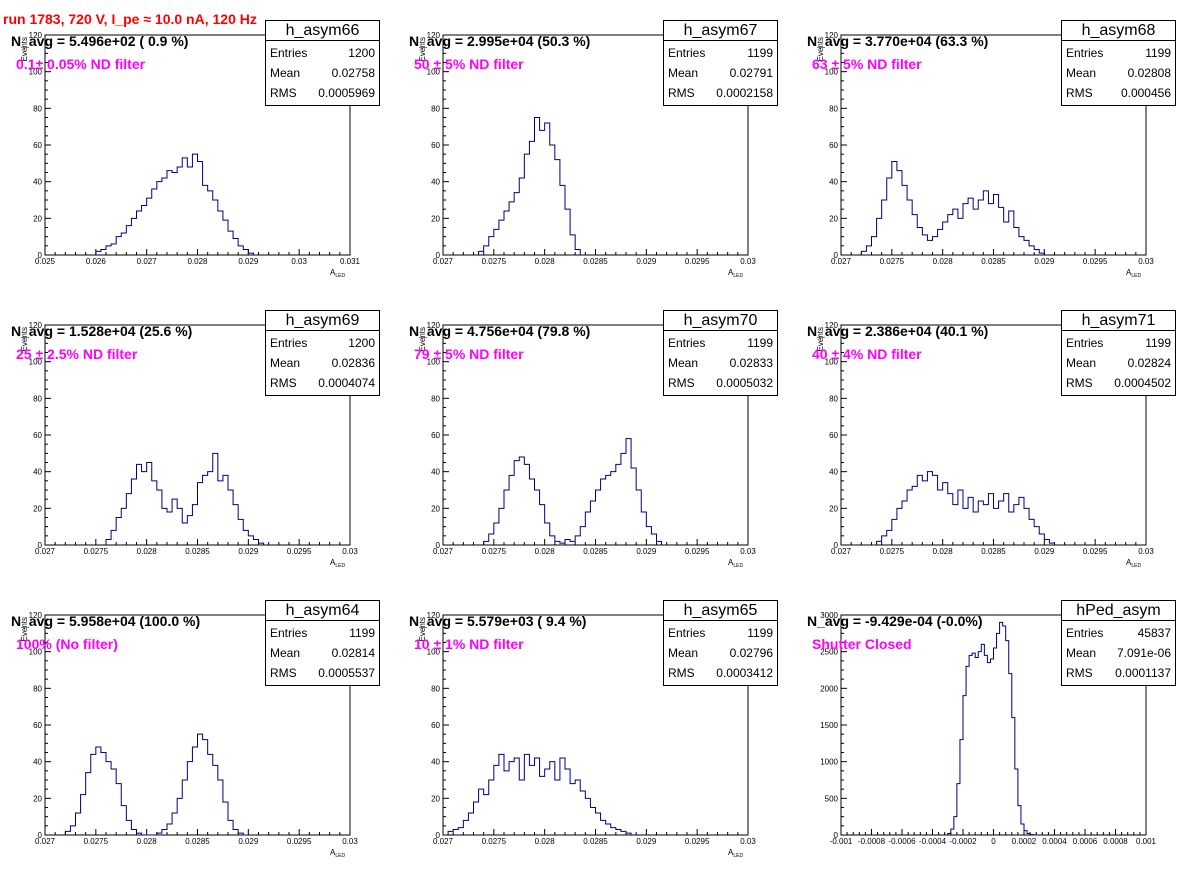 This screenshot has width=1196, height=895. What do you see at coordinates (346, 673) in the screenshot?
I see `stats-rms-value: 0.0005537` at bounding box center [346, 673].